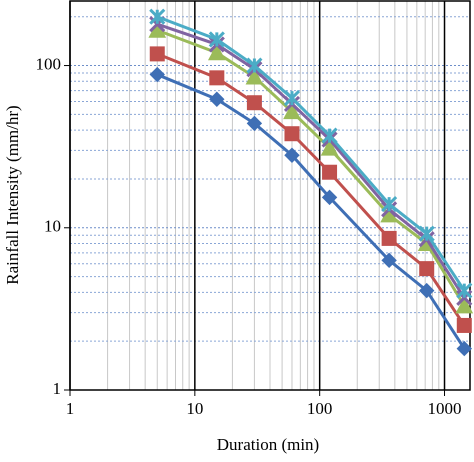 The image size is (474, 462). I want to click on x-axis-label: Duration (min), so click(268, 444).